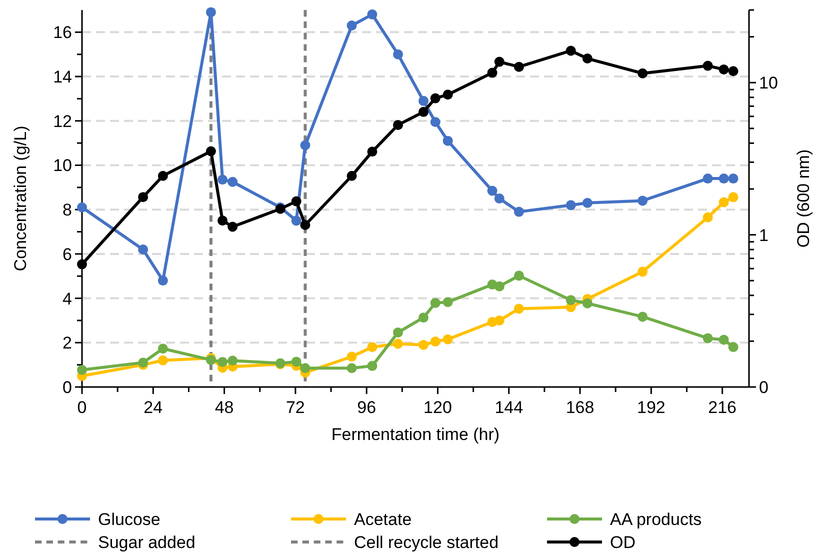 This screenshot has width=827, height=554. Describe the element at coordinates (426, 542) in the screenshot. I see `legend-label: Cell recycle started` at that location.